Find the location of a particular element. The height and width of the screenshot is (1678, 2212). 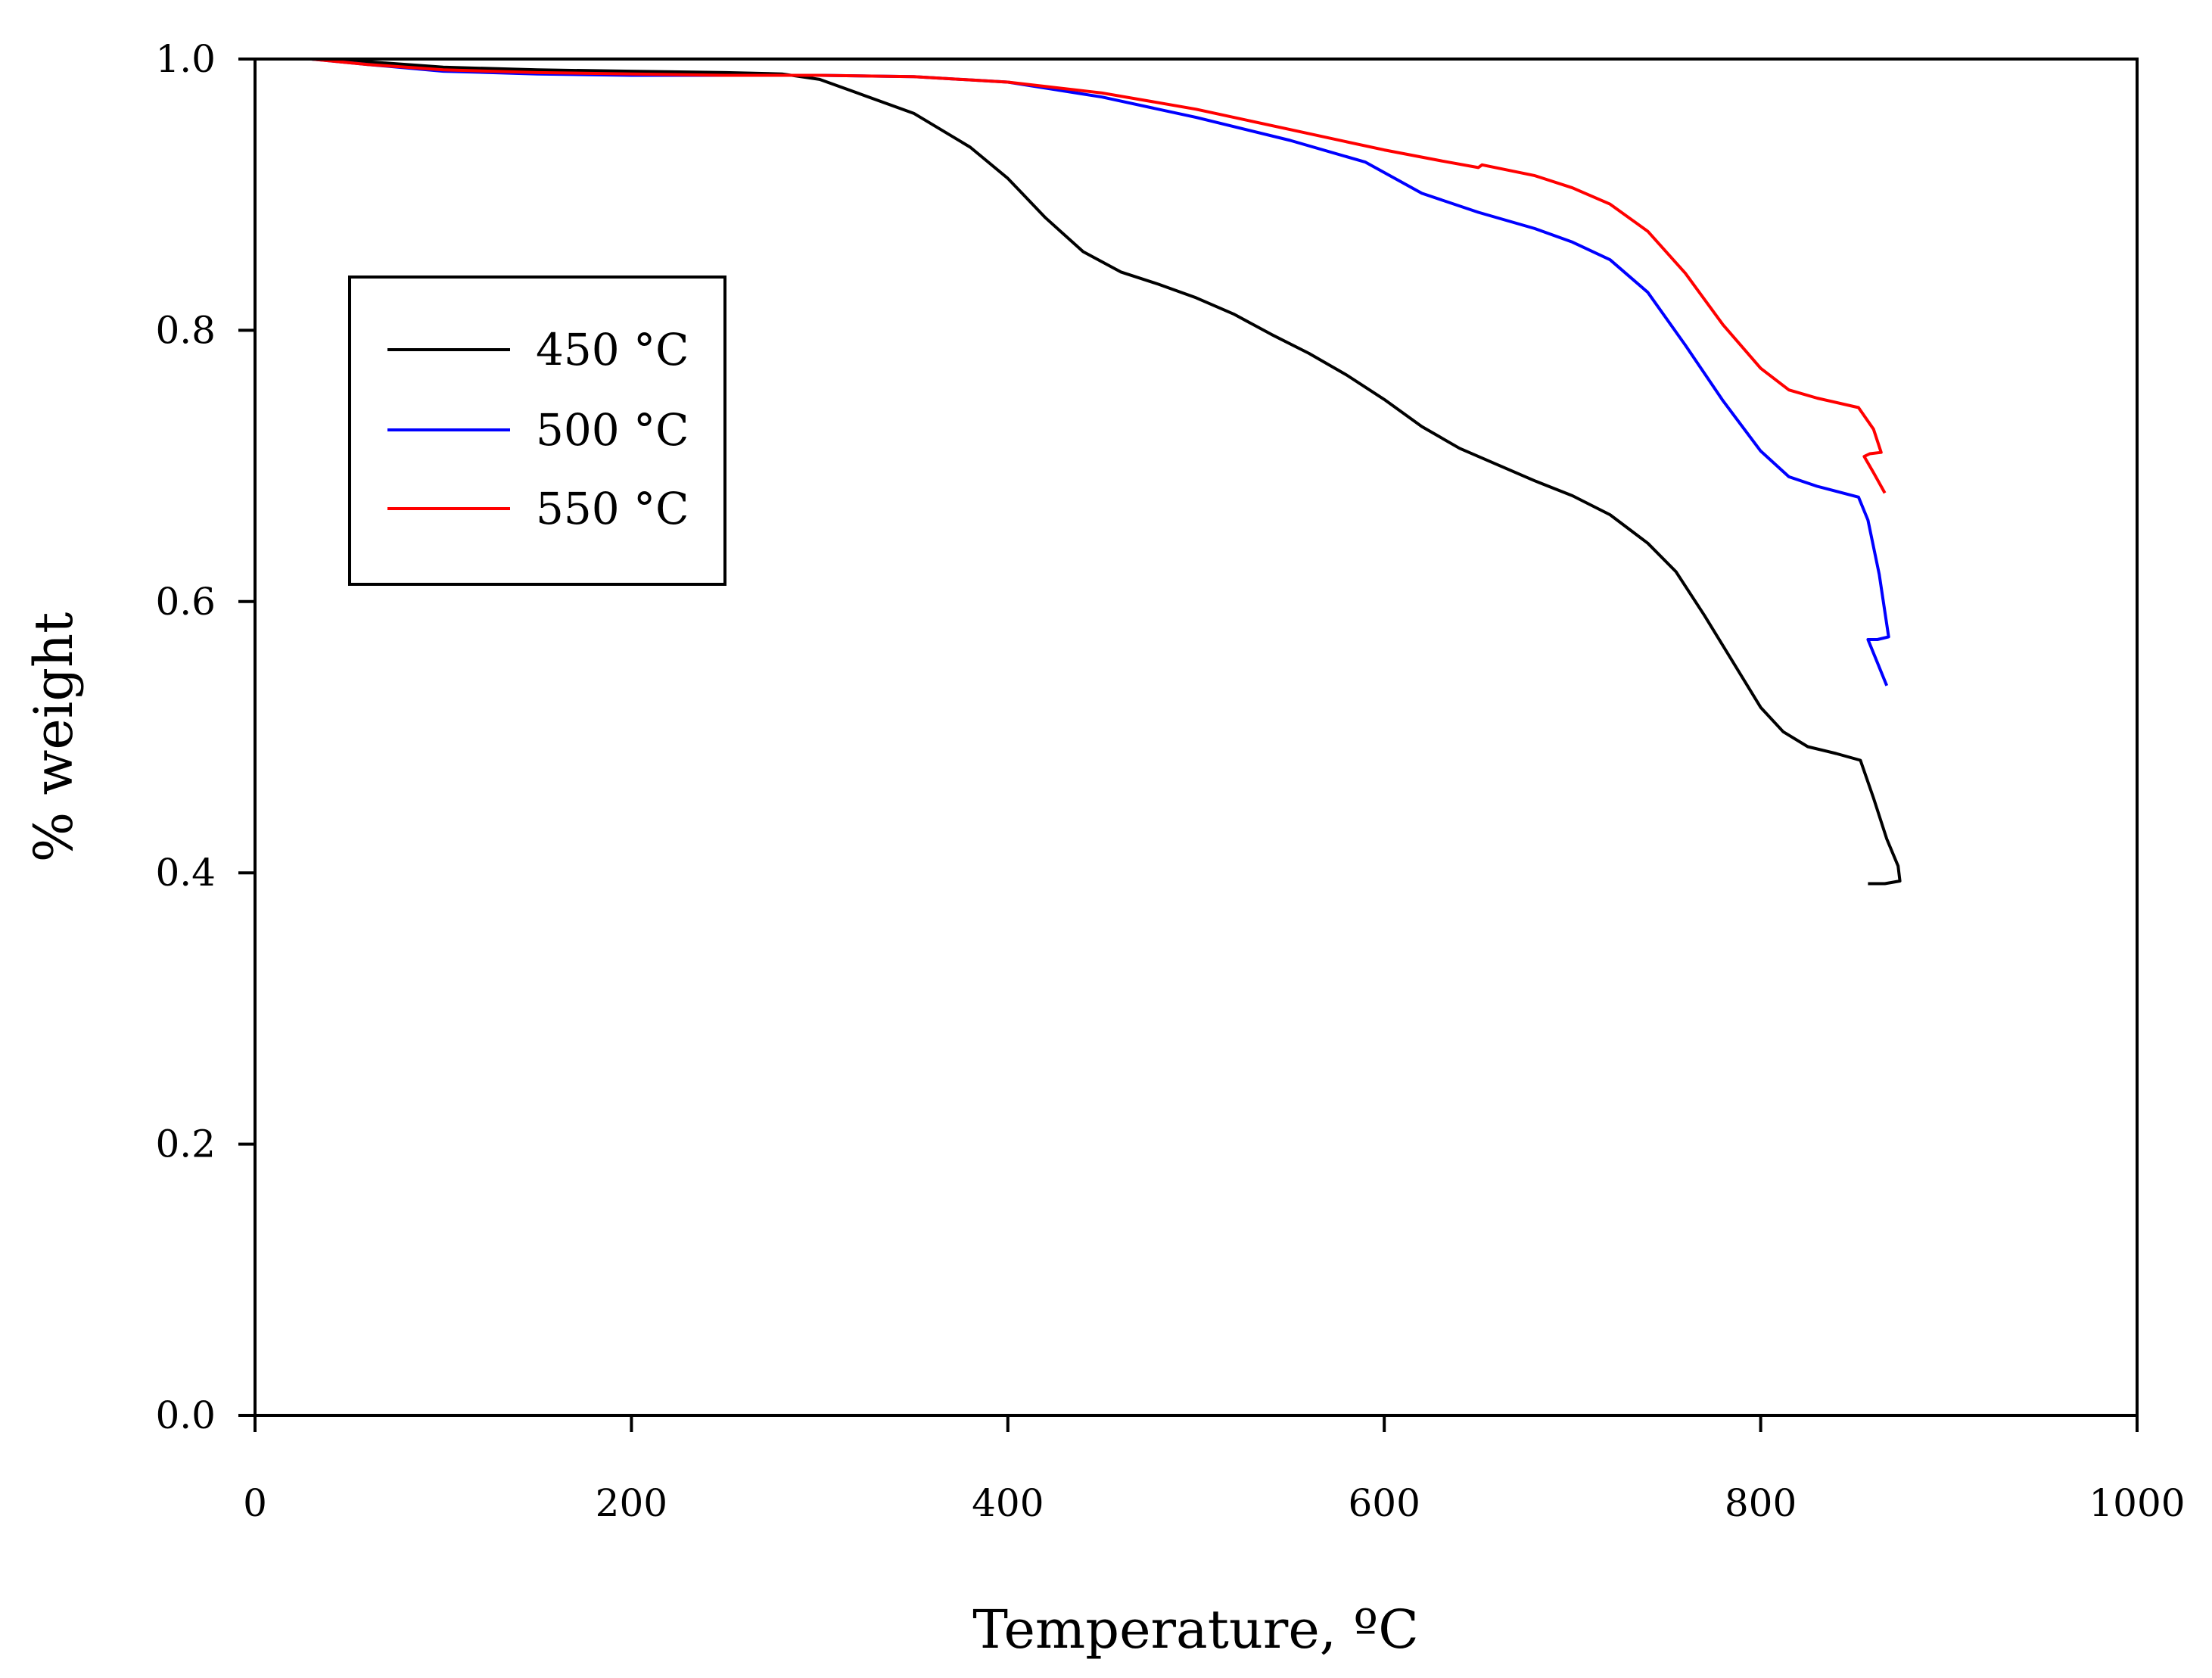

y-tick-label: 0.6 is located at coordinates (185, 602).